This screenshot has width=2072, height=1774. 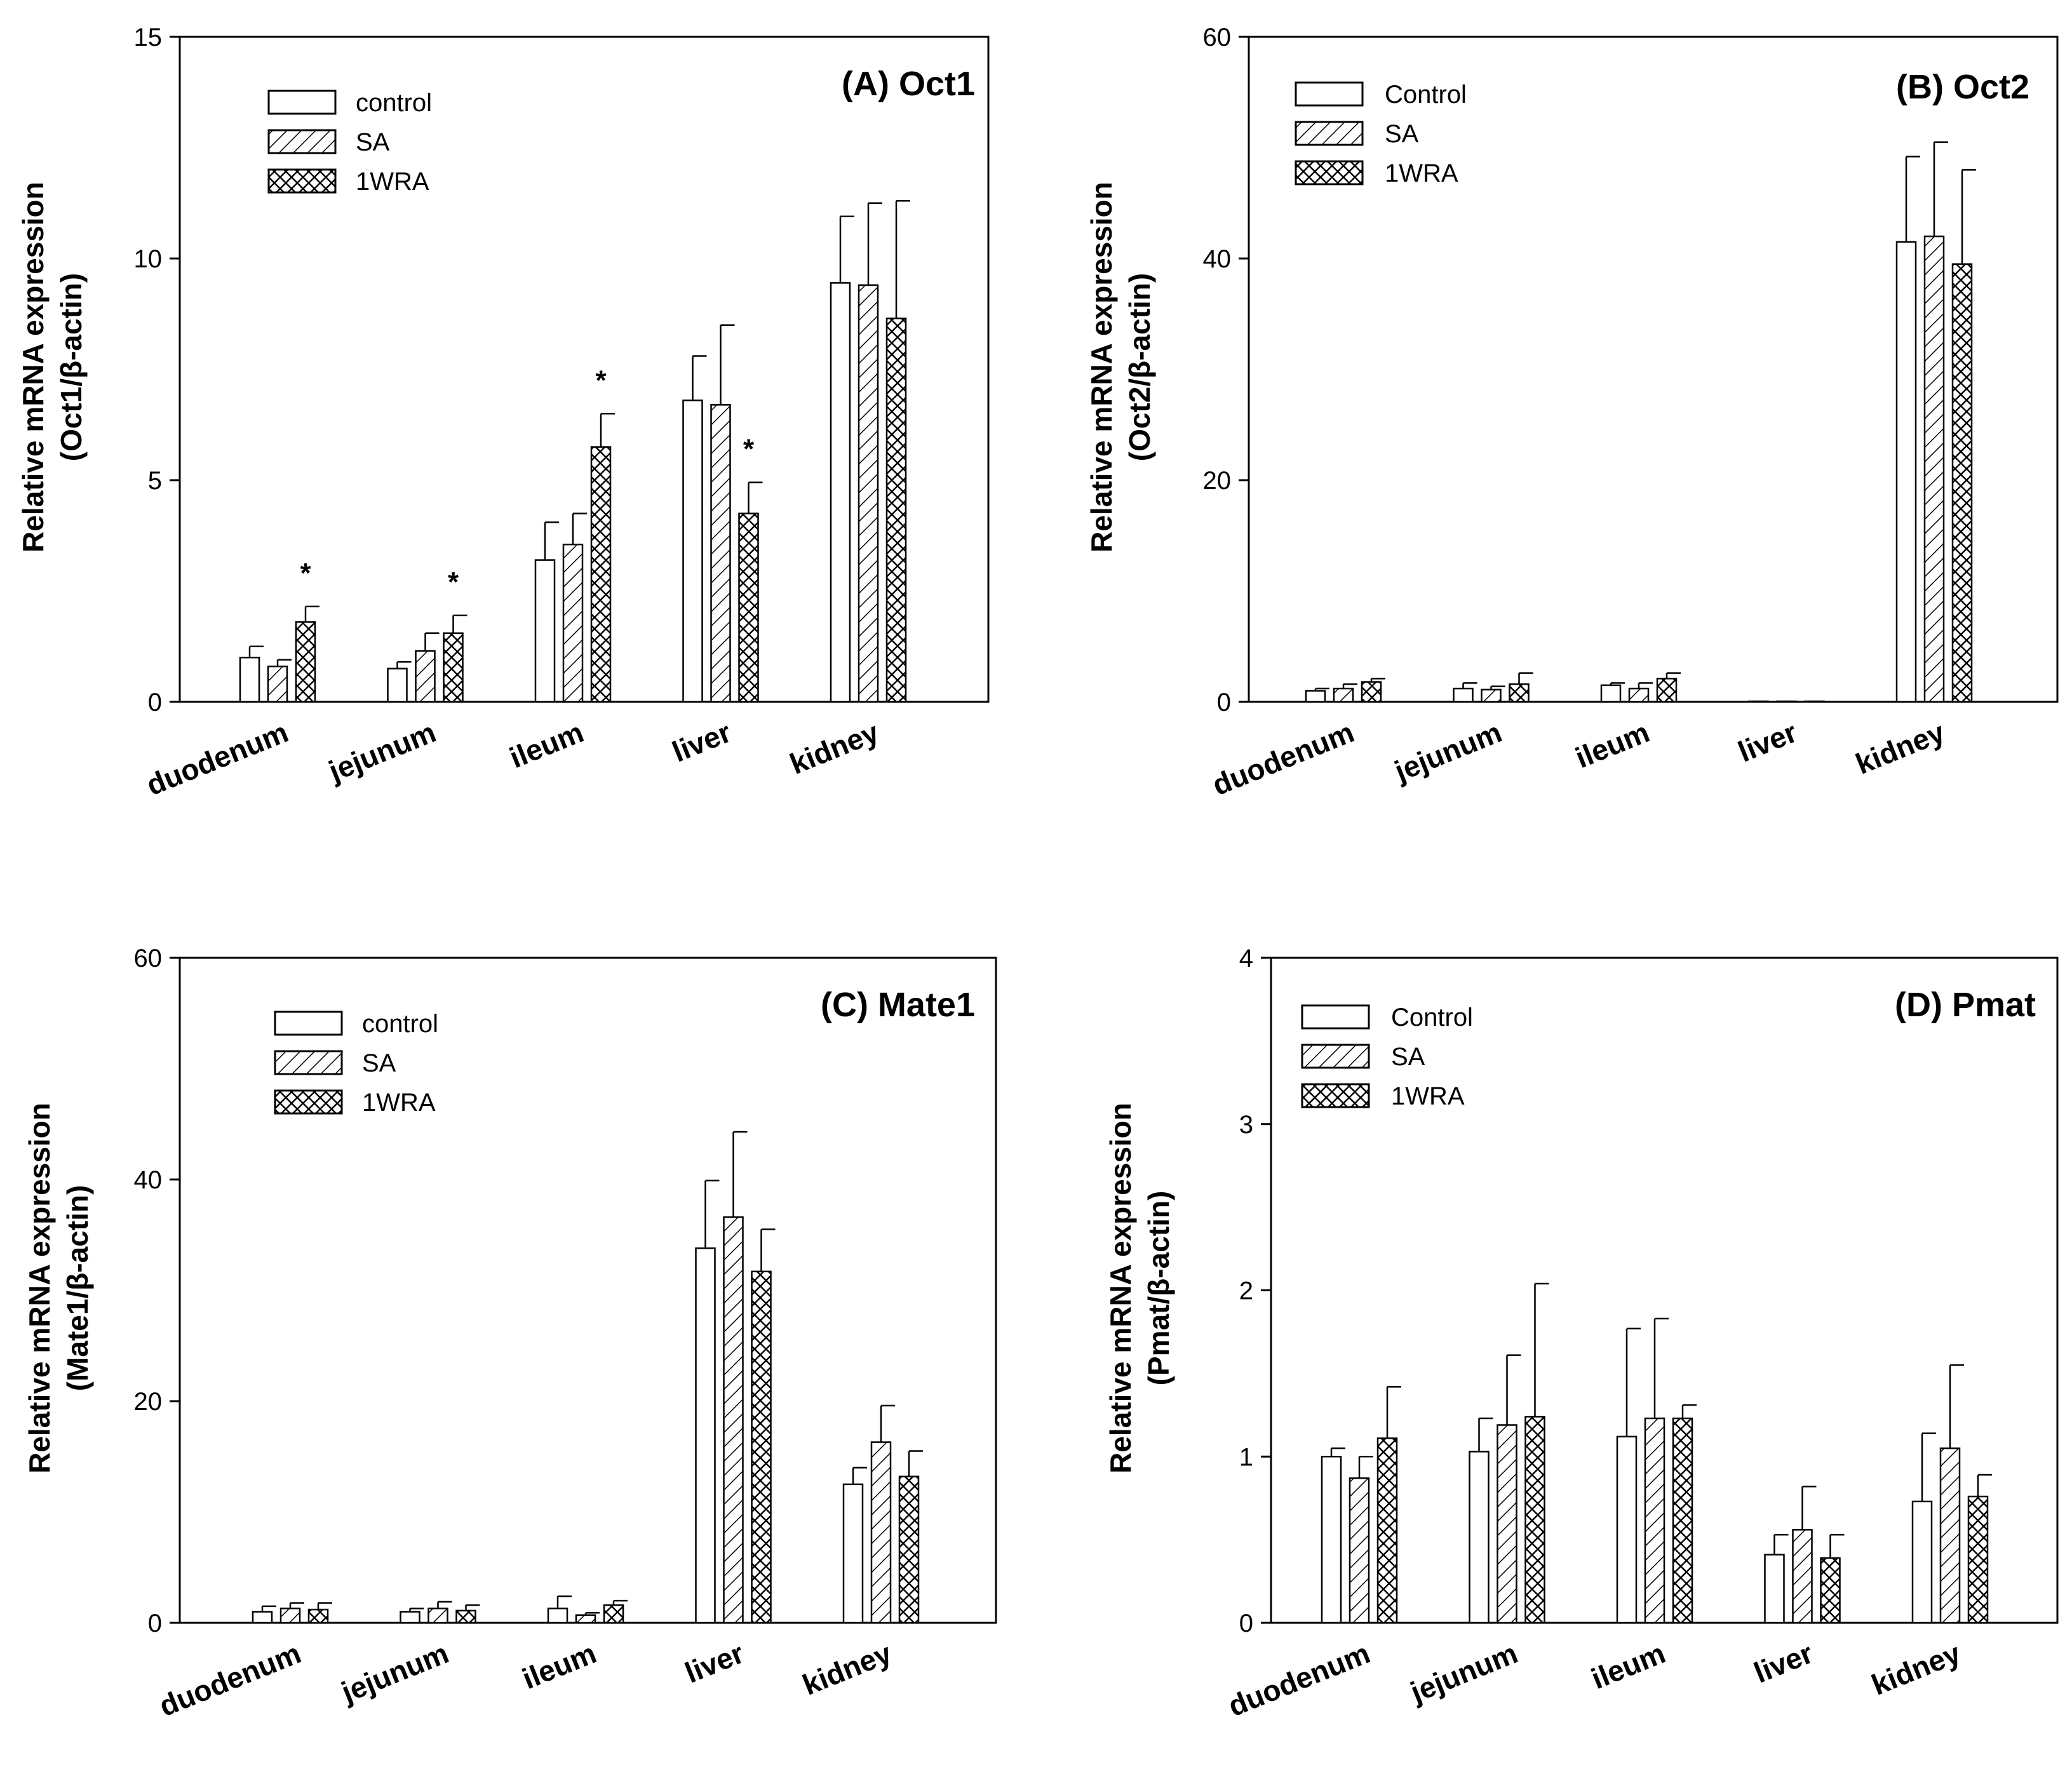 What do you see at coordinates (1653, 369) in the screenshot?
I see `plot-frame` at bounding box center [1653, 369].